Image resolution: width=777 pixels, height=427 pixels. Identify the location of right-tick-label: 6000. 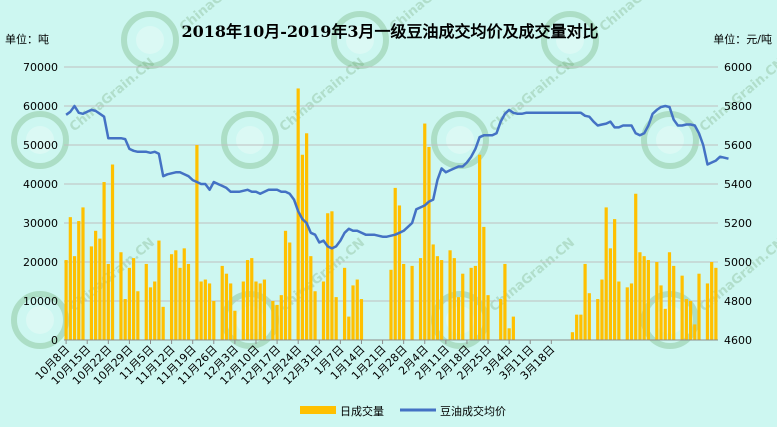
(738, 67).